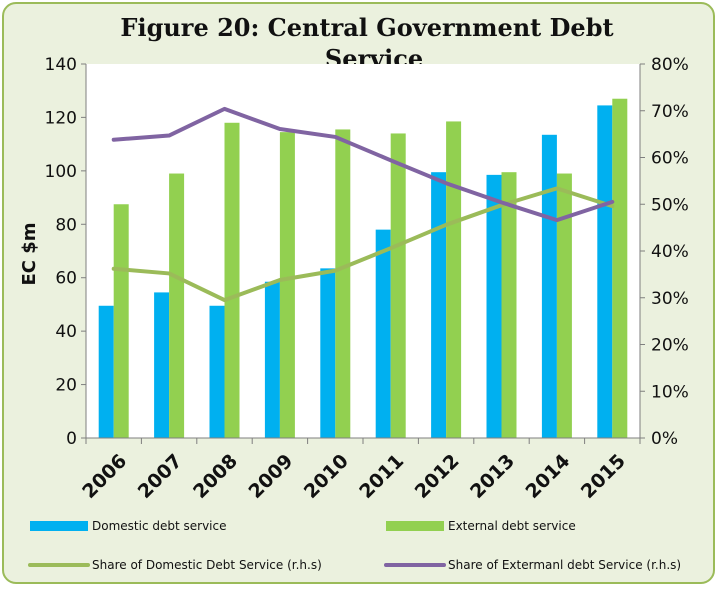  I want to click on x-tick-label-2006: 2006, so click(104, 476).